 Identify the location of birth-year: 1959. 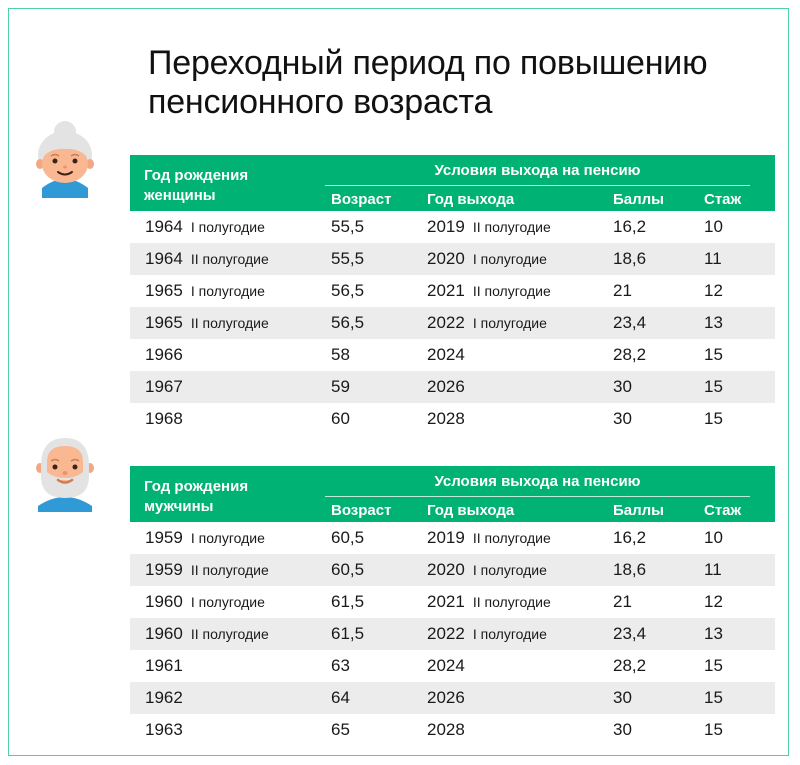
(164, 569).